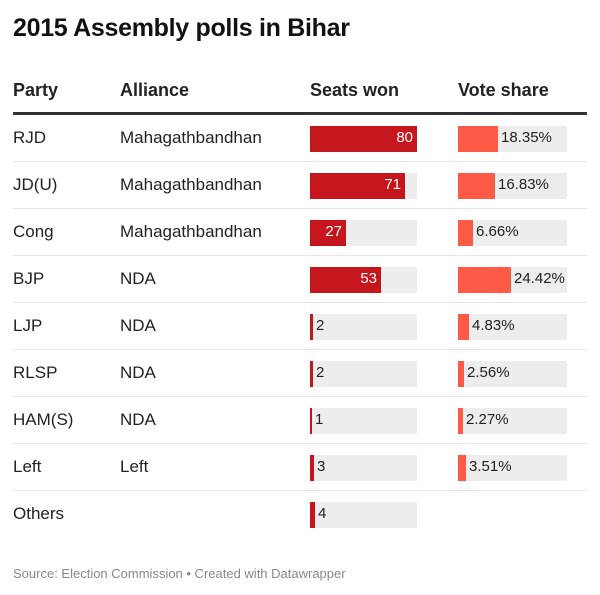 The image size is (600, 595). What do you see at coordinates (300, 138) in the screenshot?
I see `table-row: RJD Mahagathbandhan 80 18.35%` at bounding box center [300, 138].